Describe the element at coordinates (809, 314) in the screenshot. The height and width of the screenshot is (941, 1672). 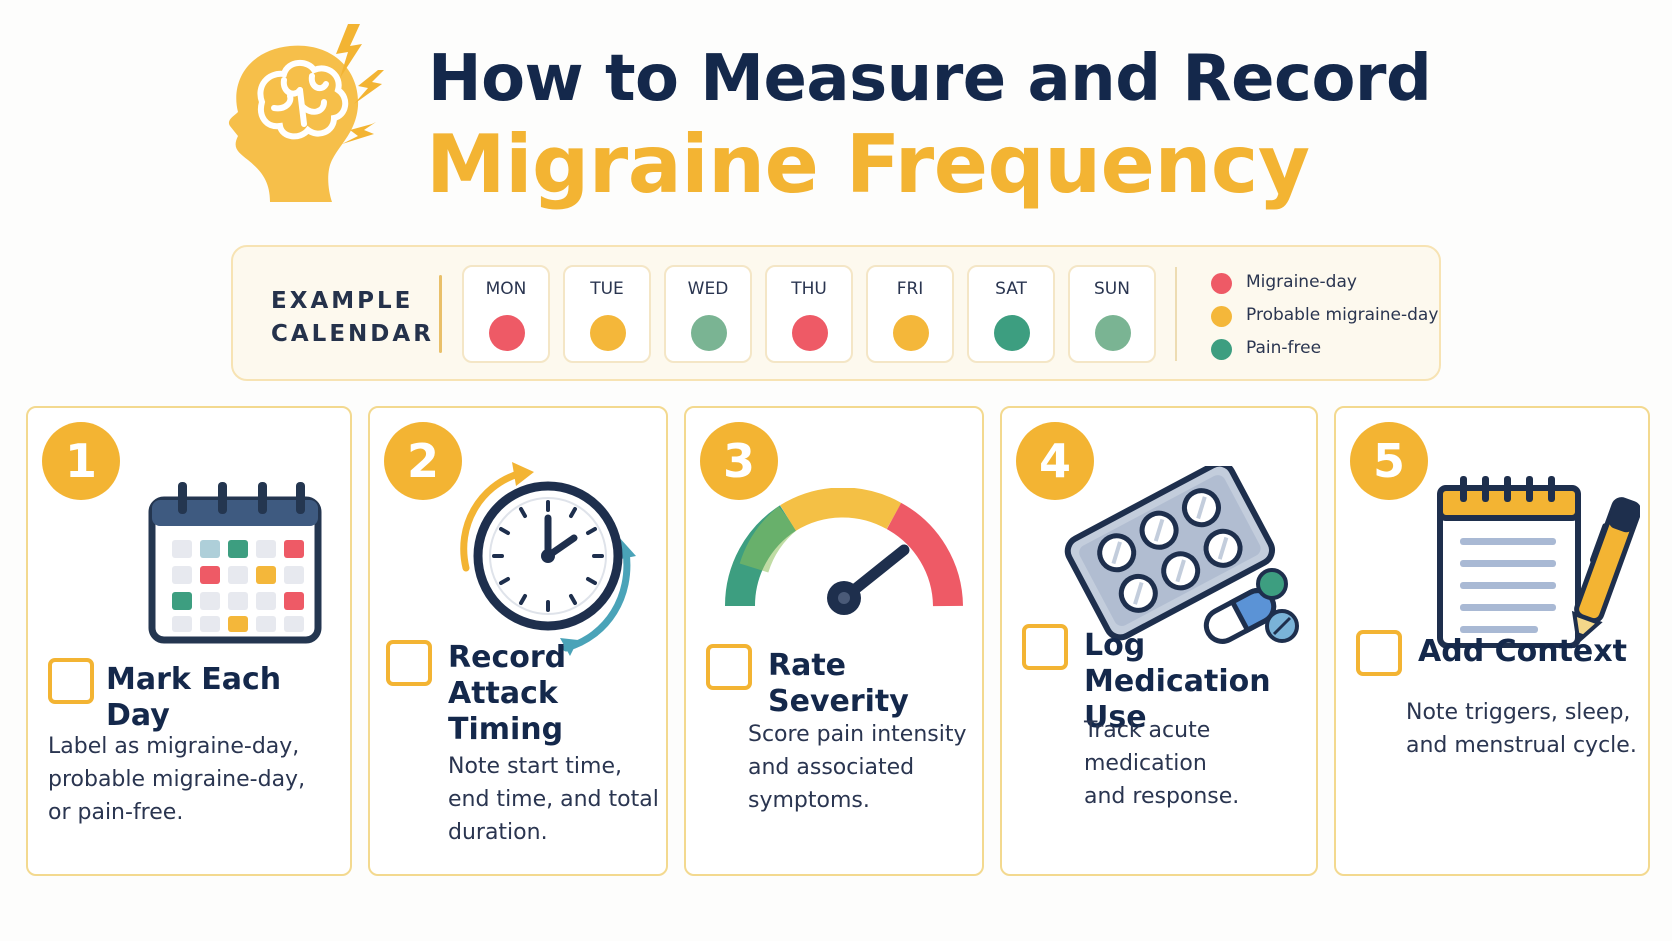
I see `day-thursday: THU` at that location.